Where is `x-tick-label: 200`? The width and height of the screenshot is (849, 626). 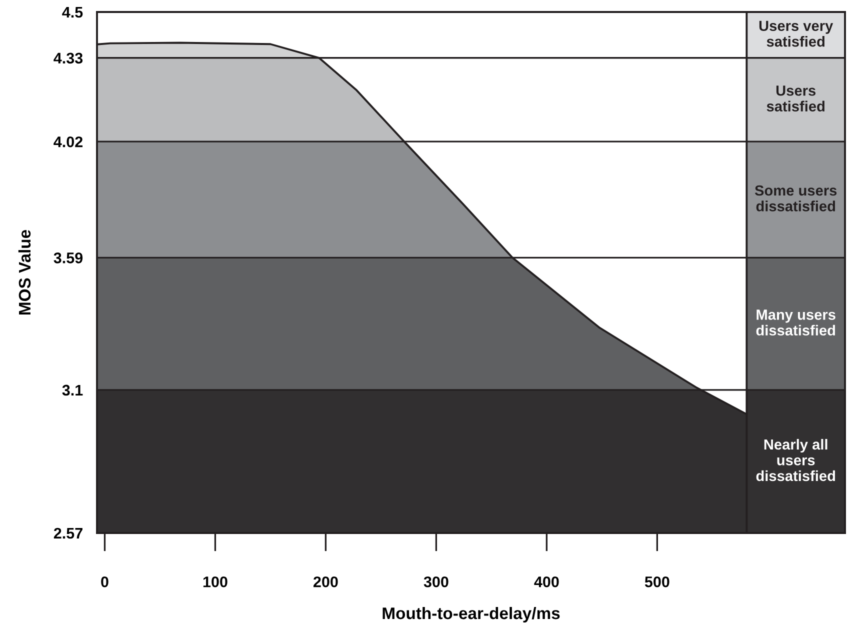
x-tick-label: 200 is located at coordinates (325, 582).